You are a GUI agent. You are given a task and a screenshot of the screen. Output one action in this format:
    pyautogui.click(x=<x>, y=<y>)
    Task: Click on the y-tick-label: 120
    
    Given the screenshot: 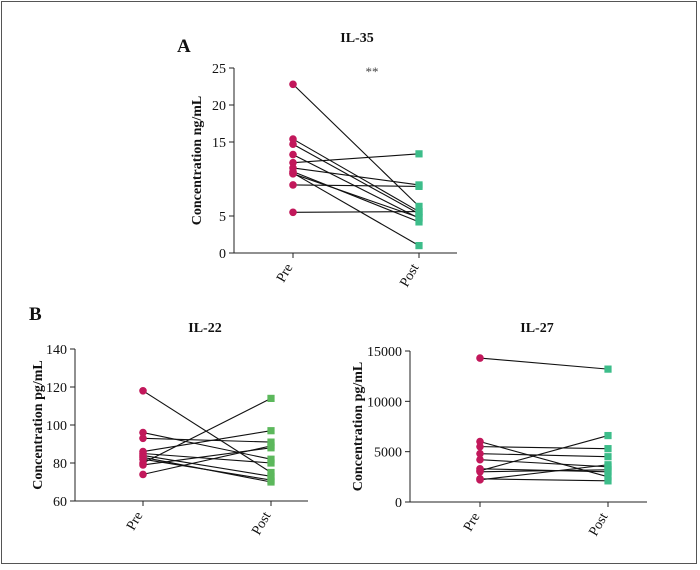 What is the action you would take?
    pyautogui.click(x=56, y=388)
    